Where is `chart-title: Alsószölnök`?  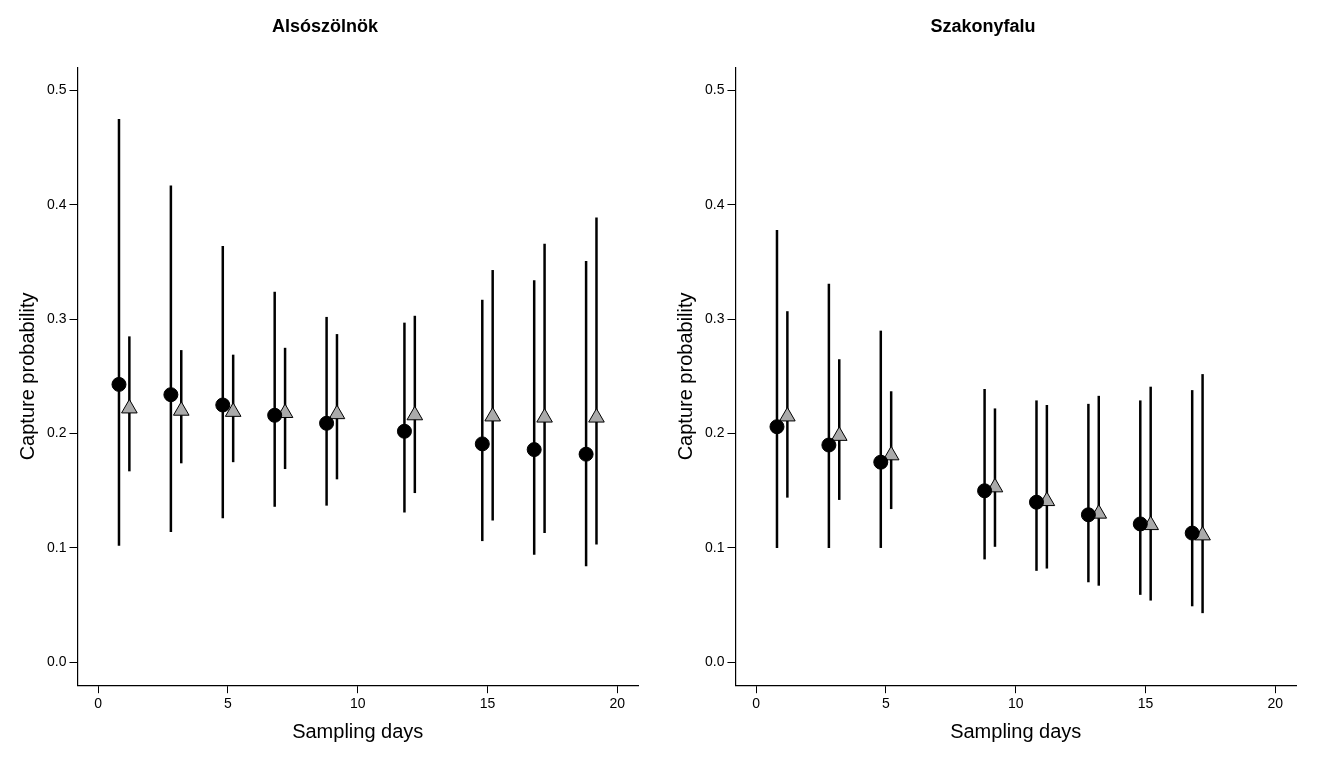 chart-title: Alsószölnök is located at coordinates (325, 25).